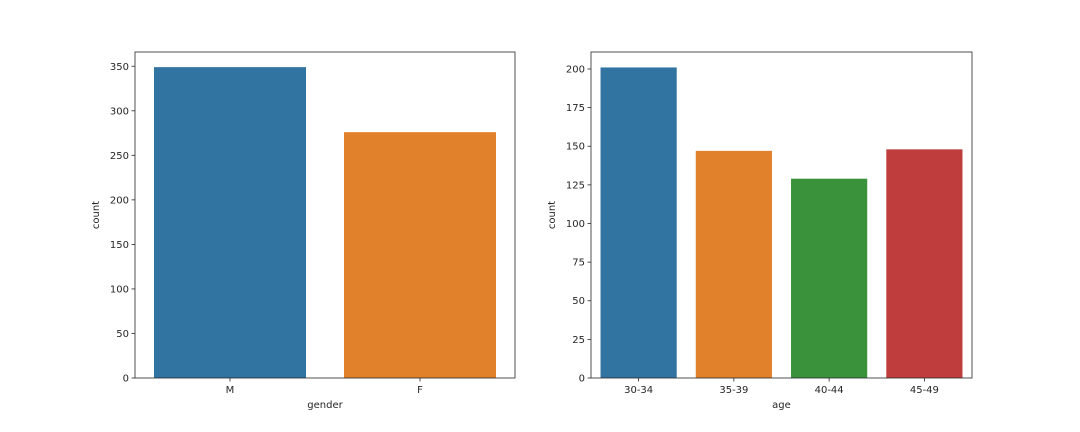  What do you see at coordinates (575, 108) in the screenshot?
I see `y-tick-label: 175` at bounding box center [575, 108].